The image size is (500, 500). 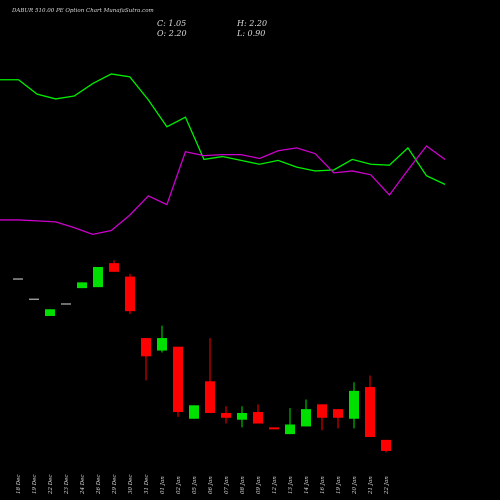 I want to click on x-tick-label: 19 Dec, so click(x=35, y=485).